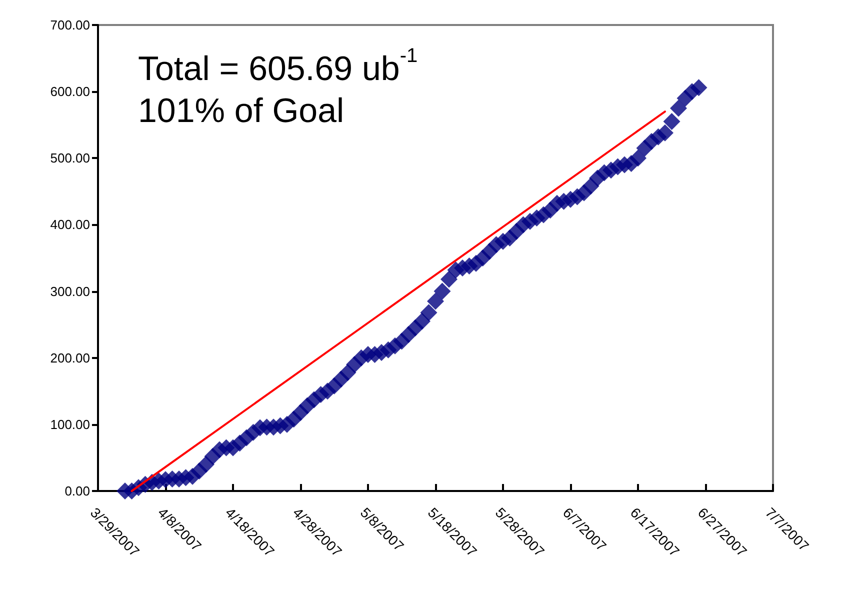 The width and height of the screenshot is (850, 596). What do you see at coordinates (70, 224) in the screenshot?
I see `y-tick-label: 400.00` at bounding box center [70, 224].